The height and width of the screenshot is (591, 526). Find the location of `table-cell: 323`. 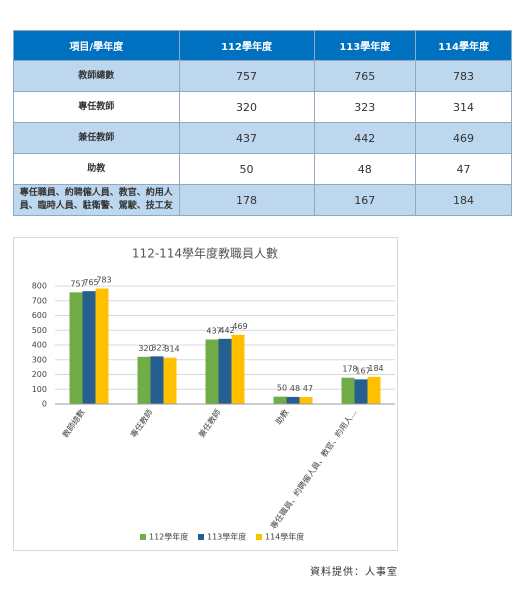

table-cell: 323 is located at coordinates (365, 107).